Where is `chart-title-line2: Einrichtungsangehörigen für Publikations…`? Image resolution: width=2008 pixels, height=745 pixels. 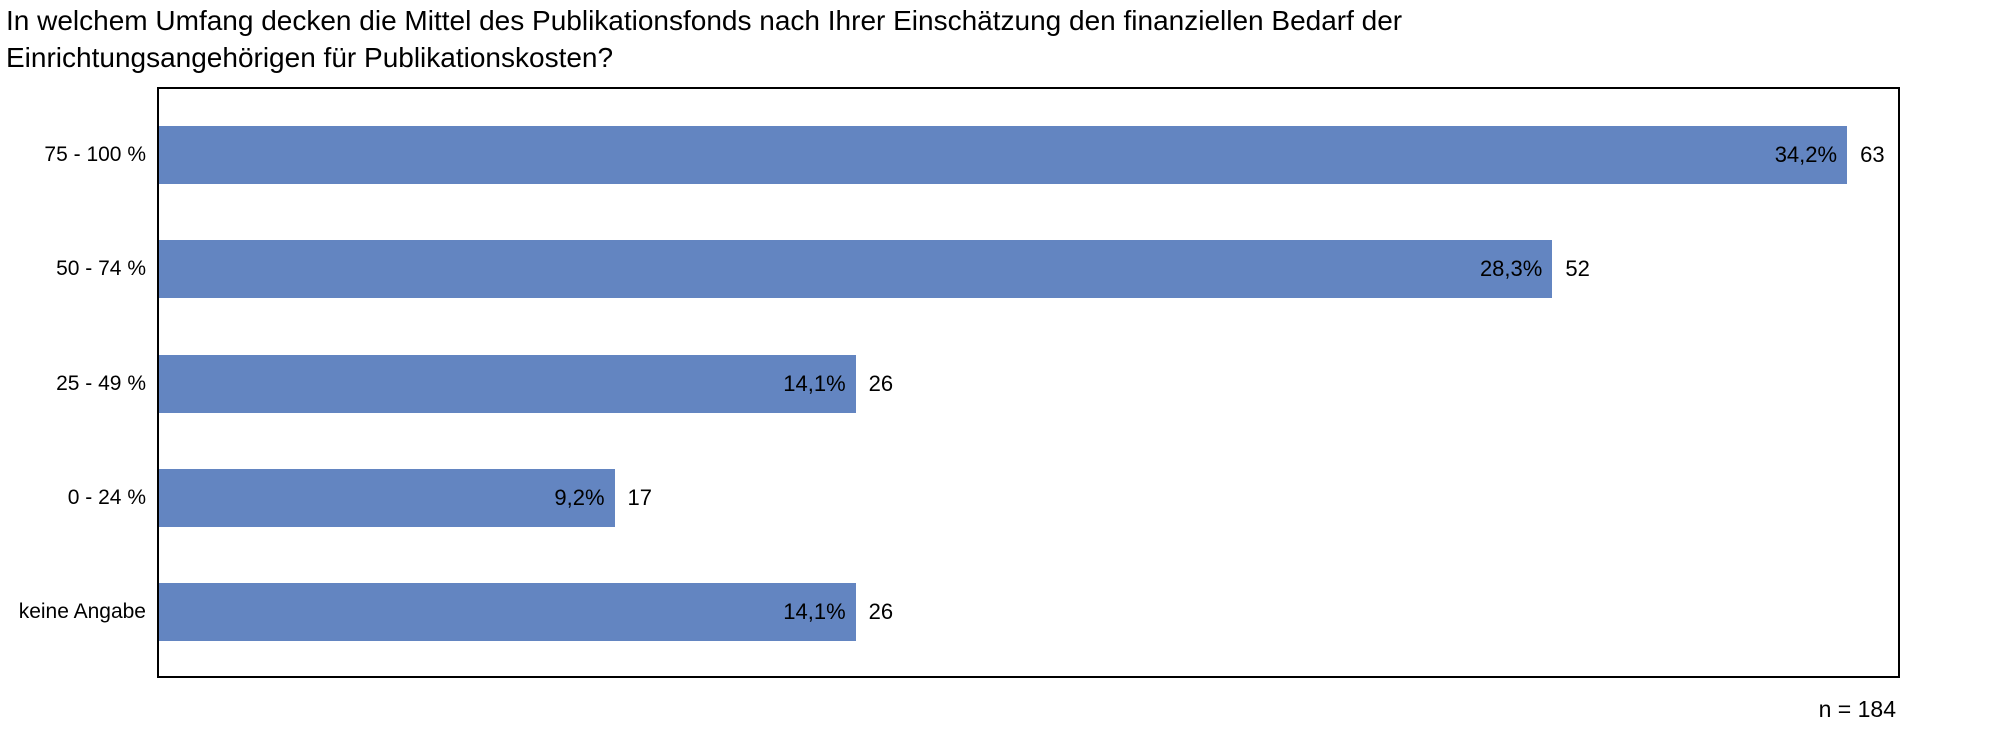
chart-title-line2: Einrichtungsangehörigen für Publikations… is located at coordinates (310, 57).